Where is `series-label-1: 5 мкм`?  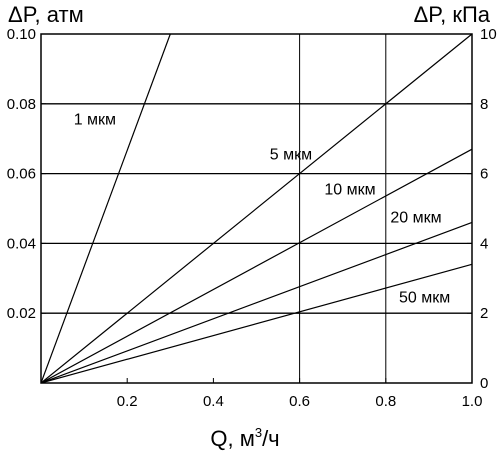
series-label-1: 5 мкм is located at coordinates (291, 155).